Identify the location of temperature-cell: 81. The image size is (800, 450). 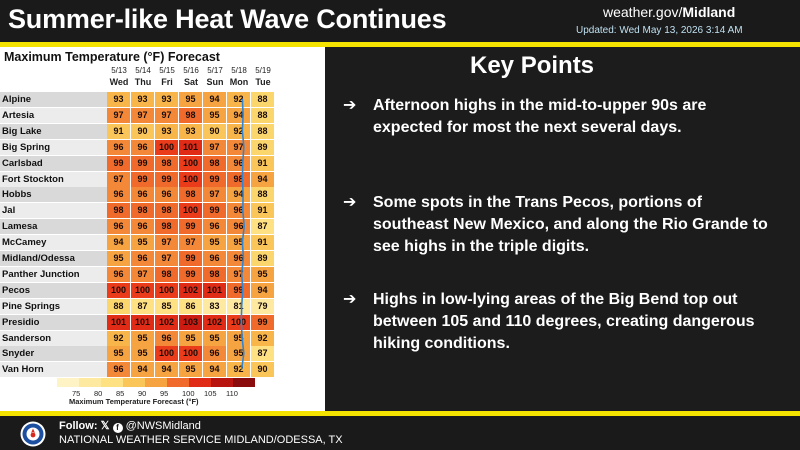
(238, 306).